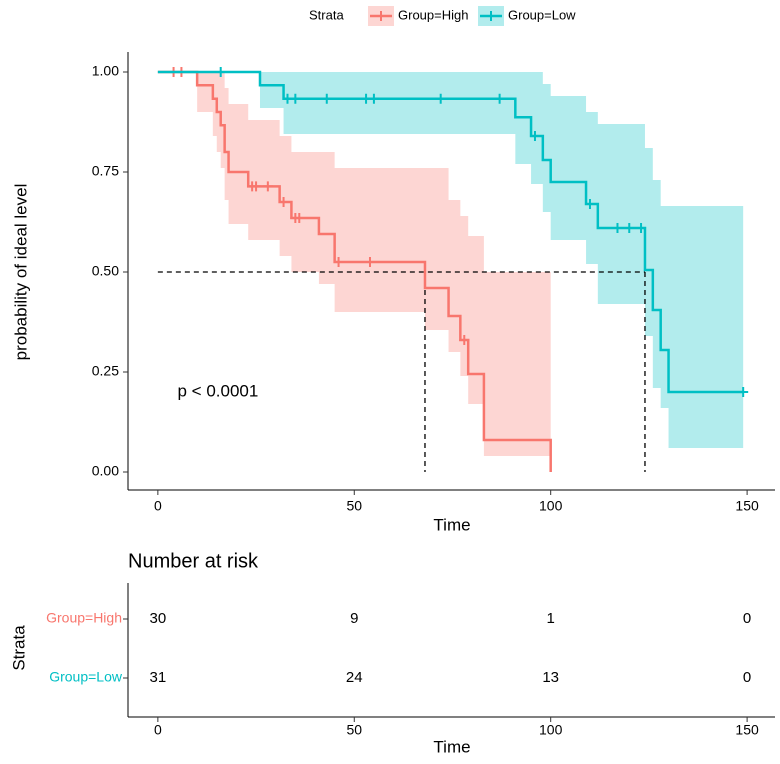 Image resolution: width=780 pixels, height=764 pixels. I want to click on table-x-label: Time, so click(451, 746).